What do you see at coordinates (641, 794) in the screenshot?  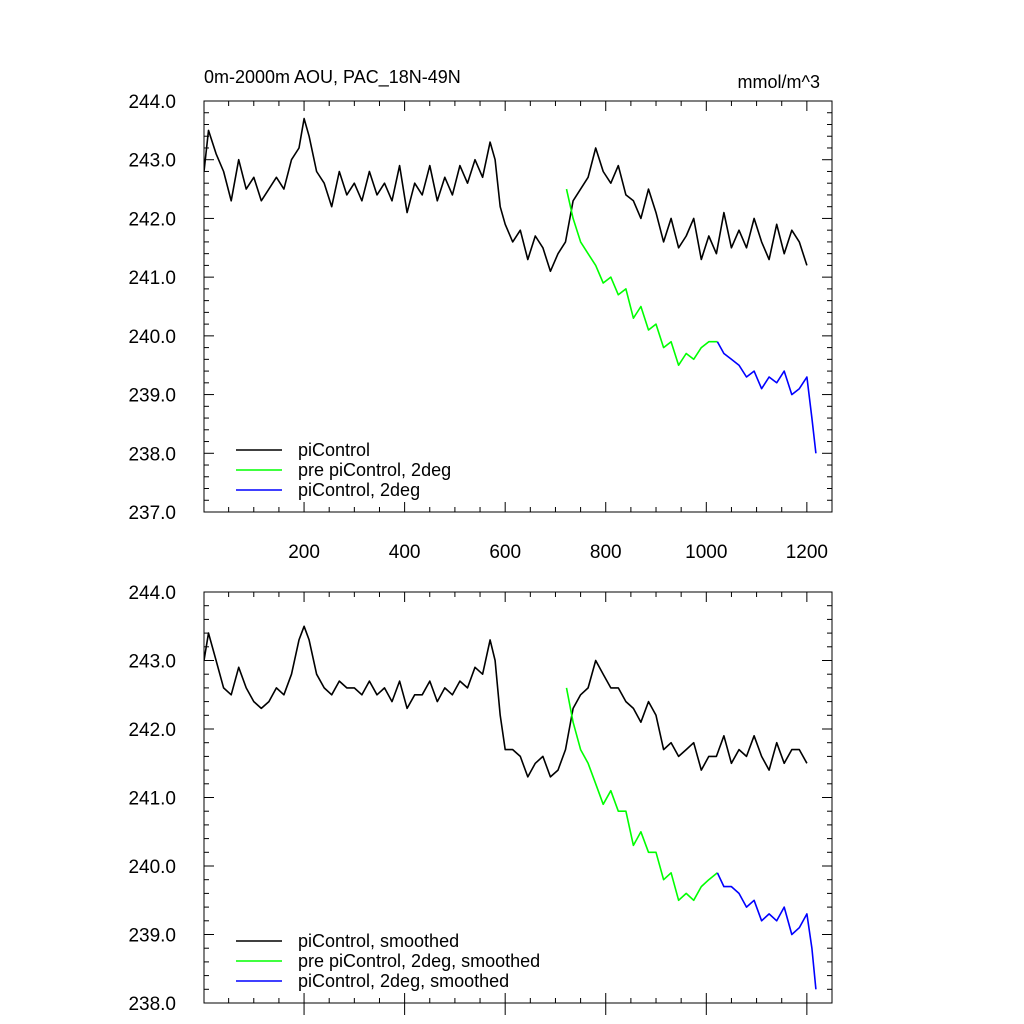 I see `bottom-series-line-pre-picontrol-2deg-smoothed` at bounding box center [641, 794].